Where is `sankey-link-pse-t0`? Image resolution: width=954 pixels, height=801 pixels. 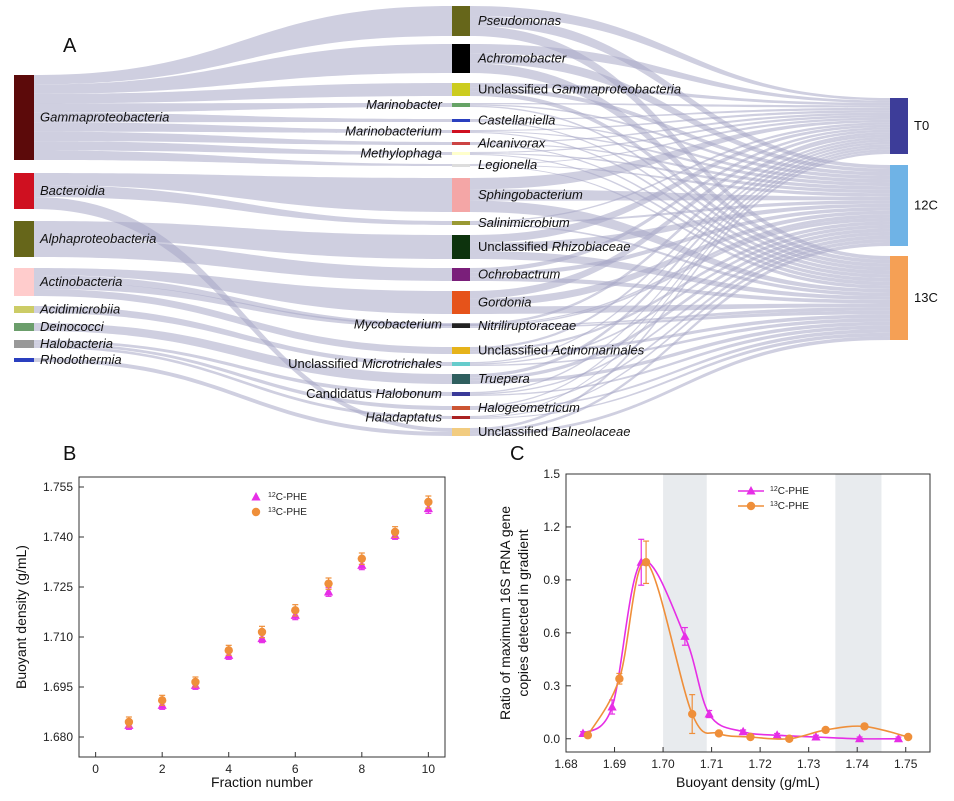
sankey-link-pse-t0 is located at coordinates (680, 53).